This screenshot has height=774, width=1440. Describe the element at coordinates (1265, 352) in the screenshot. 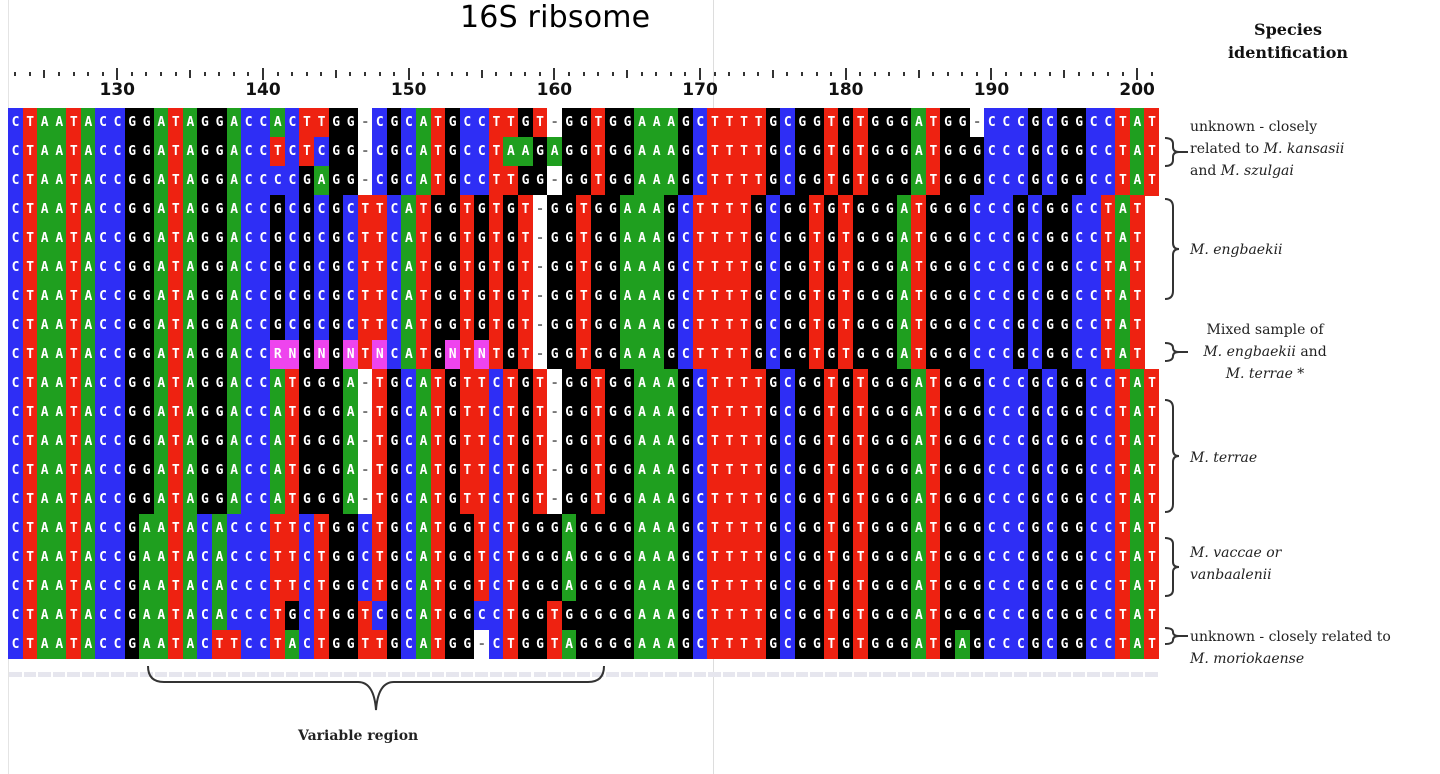

I see `annotation-line: M. engbaekii and` at that location.